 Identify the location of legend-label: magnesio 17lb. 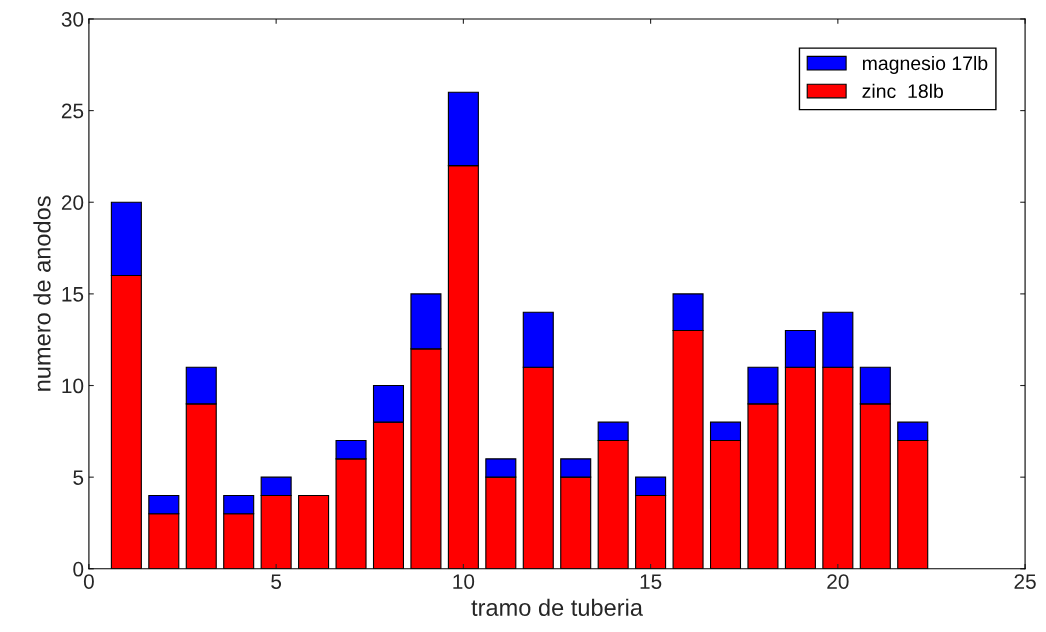
(925, 65).